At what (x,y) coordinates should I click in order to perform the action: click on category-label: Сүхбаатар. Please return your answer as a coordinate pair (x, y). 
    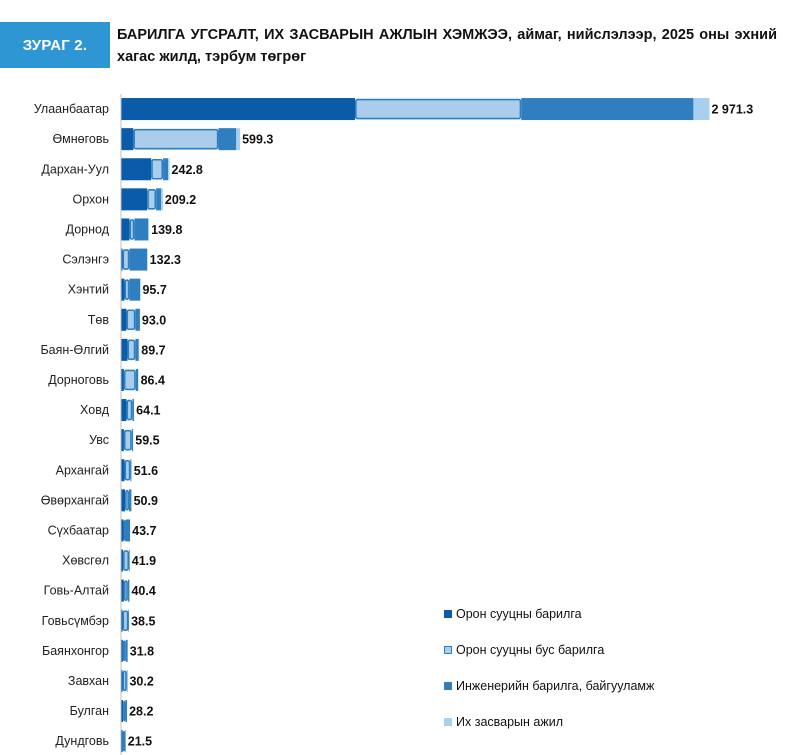
    Looking at the image, I should click on (78, 530).